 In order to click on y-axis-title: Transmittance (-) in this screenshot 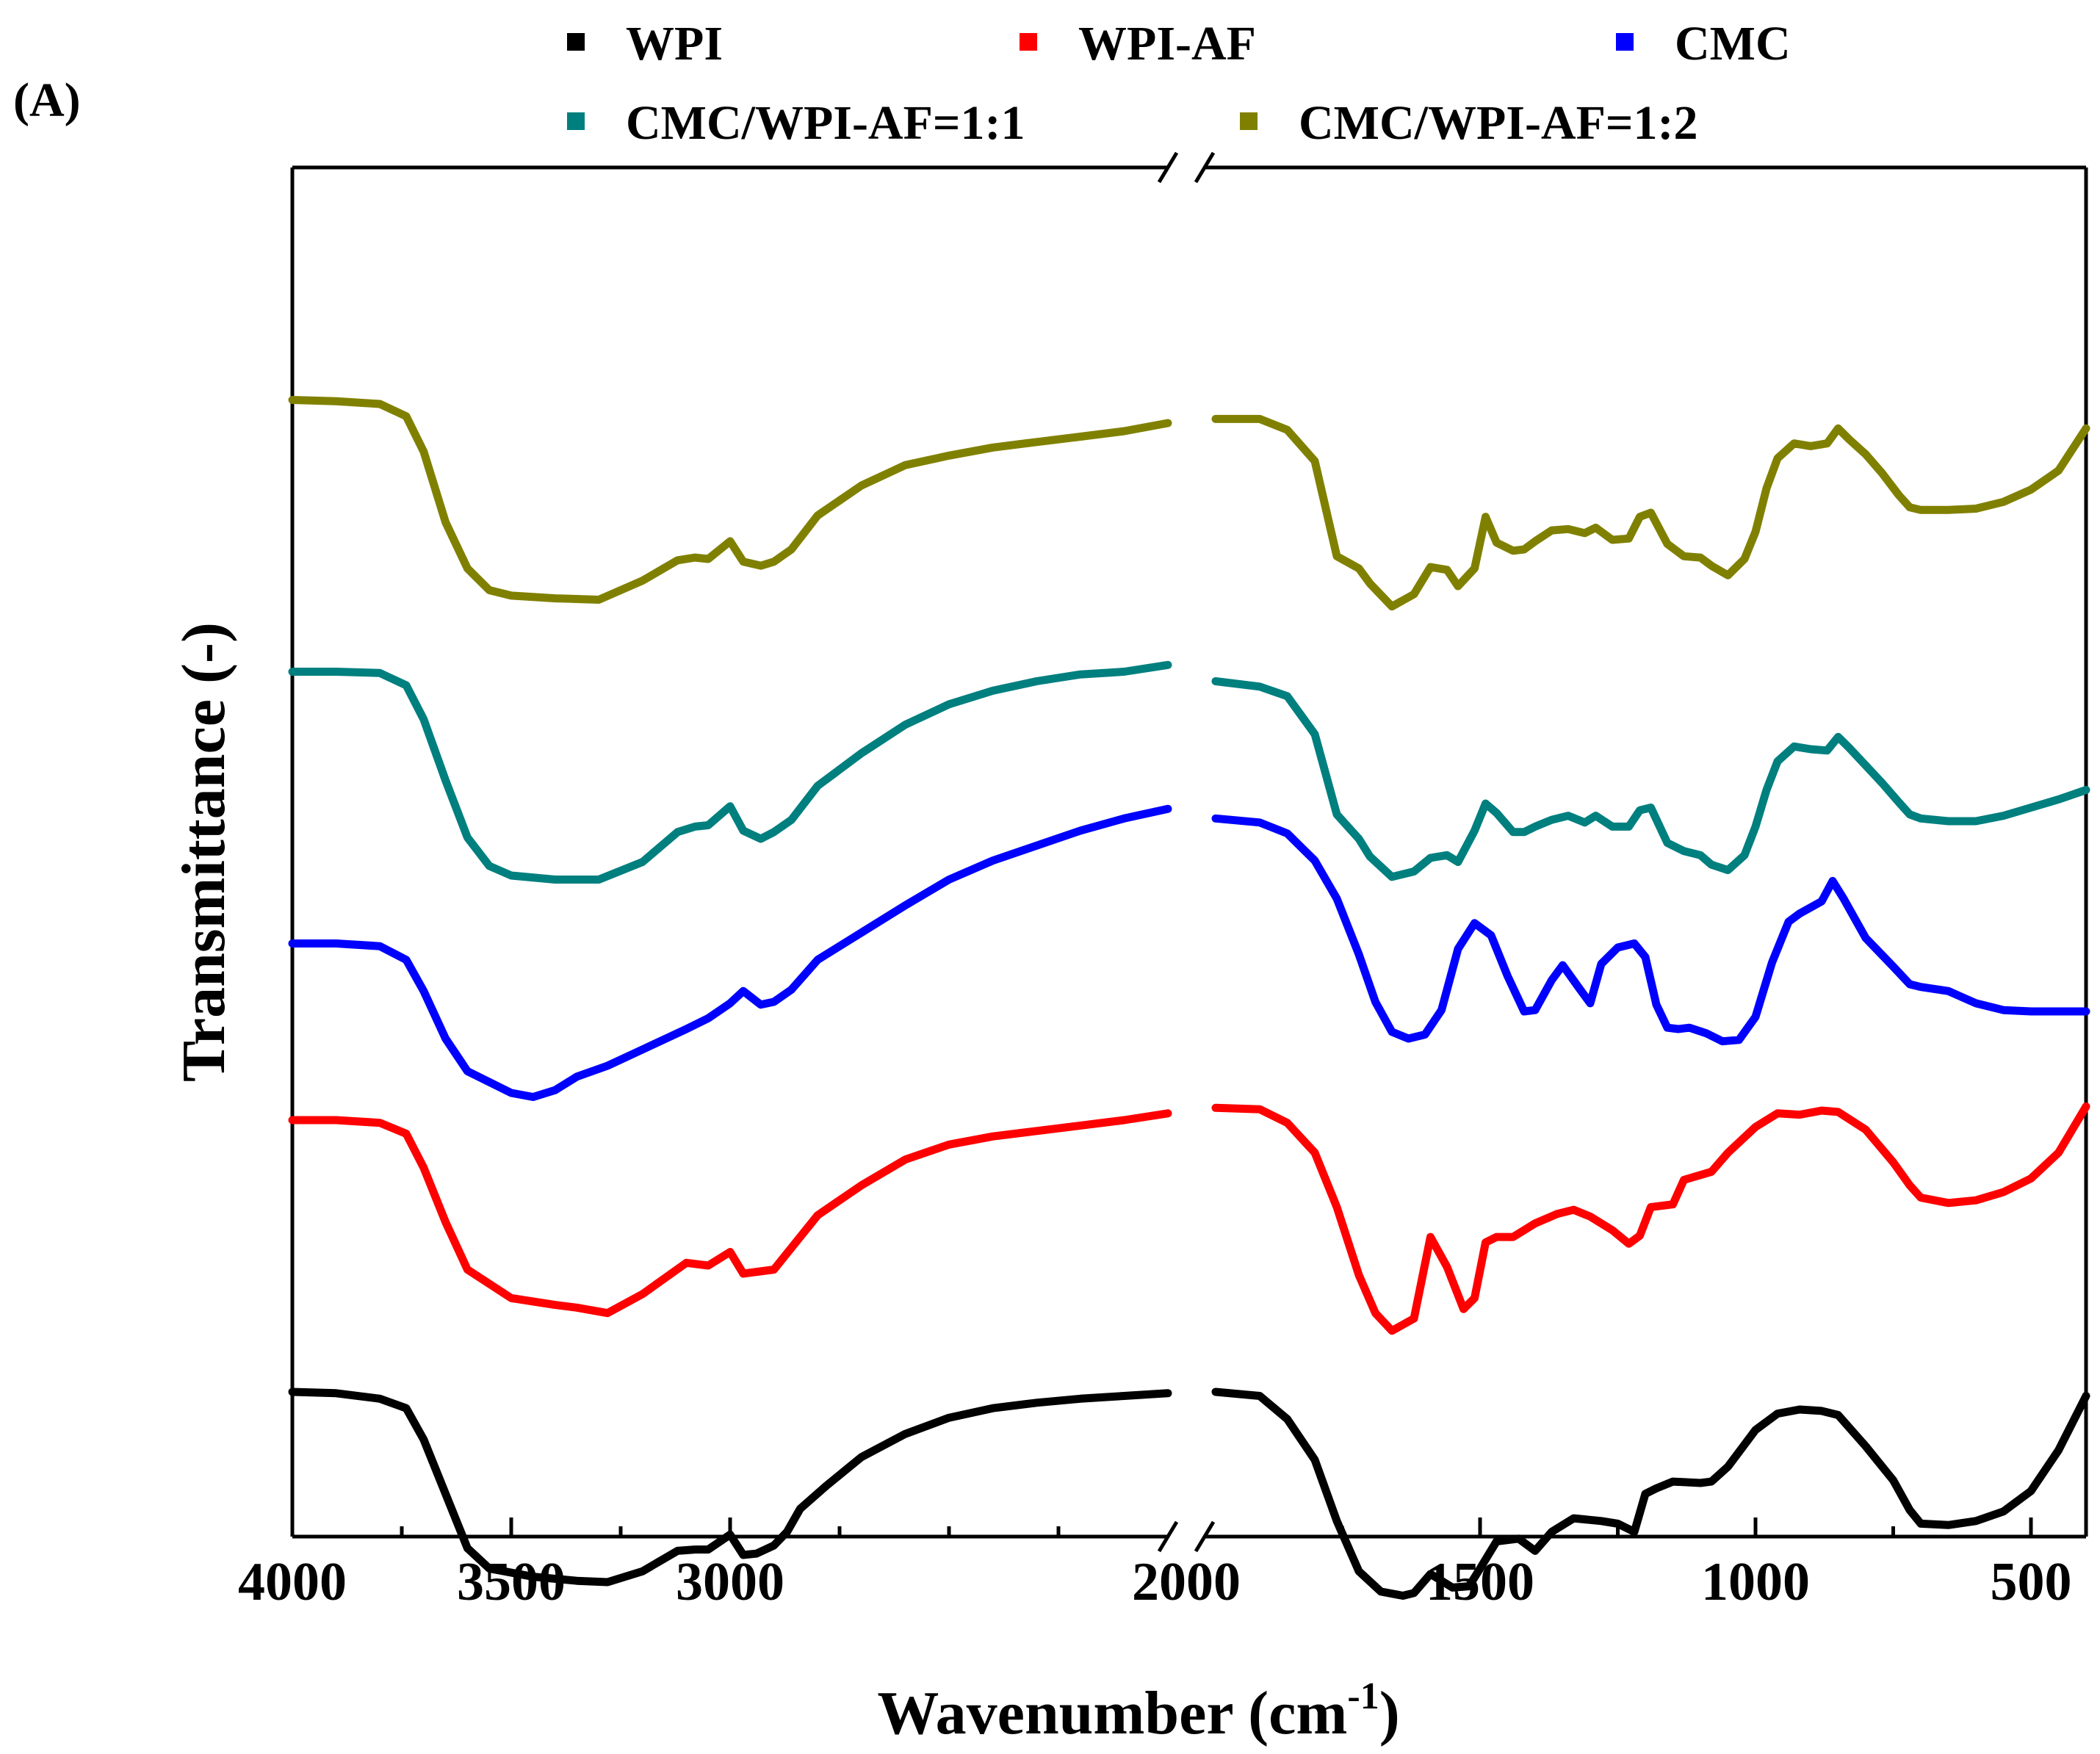, I will do `click(204, 852)`.